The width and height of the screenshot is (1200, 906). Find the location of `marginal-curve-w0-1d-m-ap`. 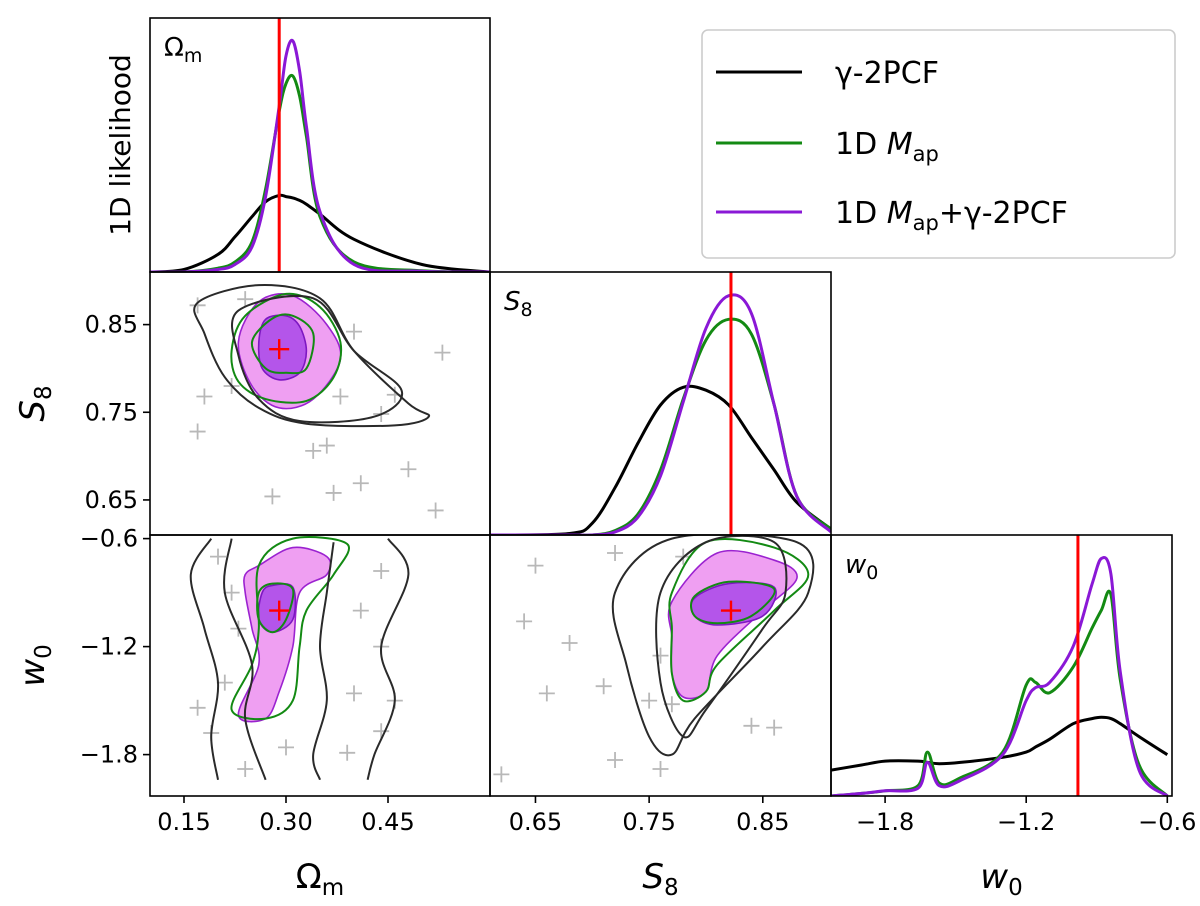

marginal-curve-w0-1d-m-ap is located at coordinates (1000, 692).